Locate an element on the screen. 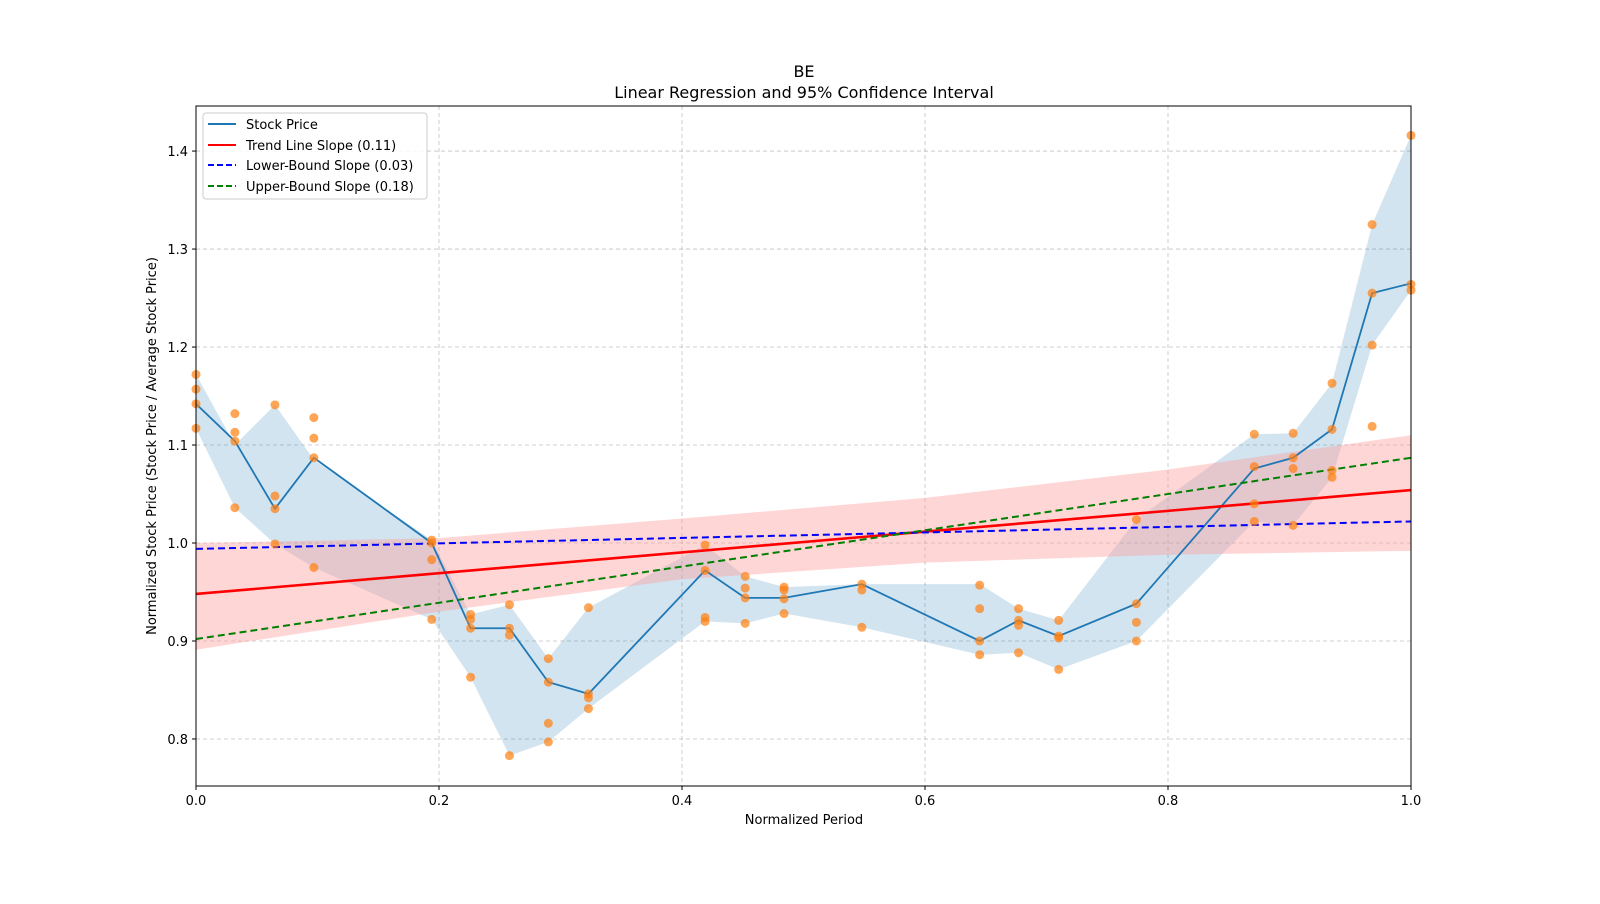  y-tick-label: 0.9 is located at coordinates (177, 642).